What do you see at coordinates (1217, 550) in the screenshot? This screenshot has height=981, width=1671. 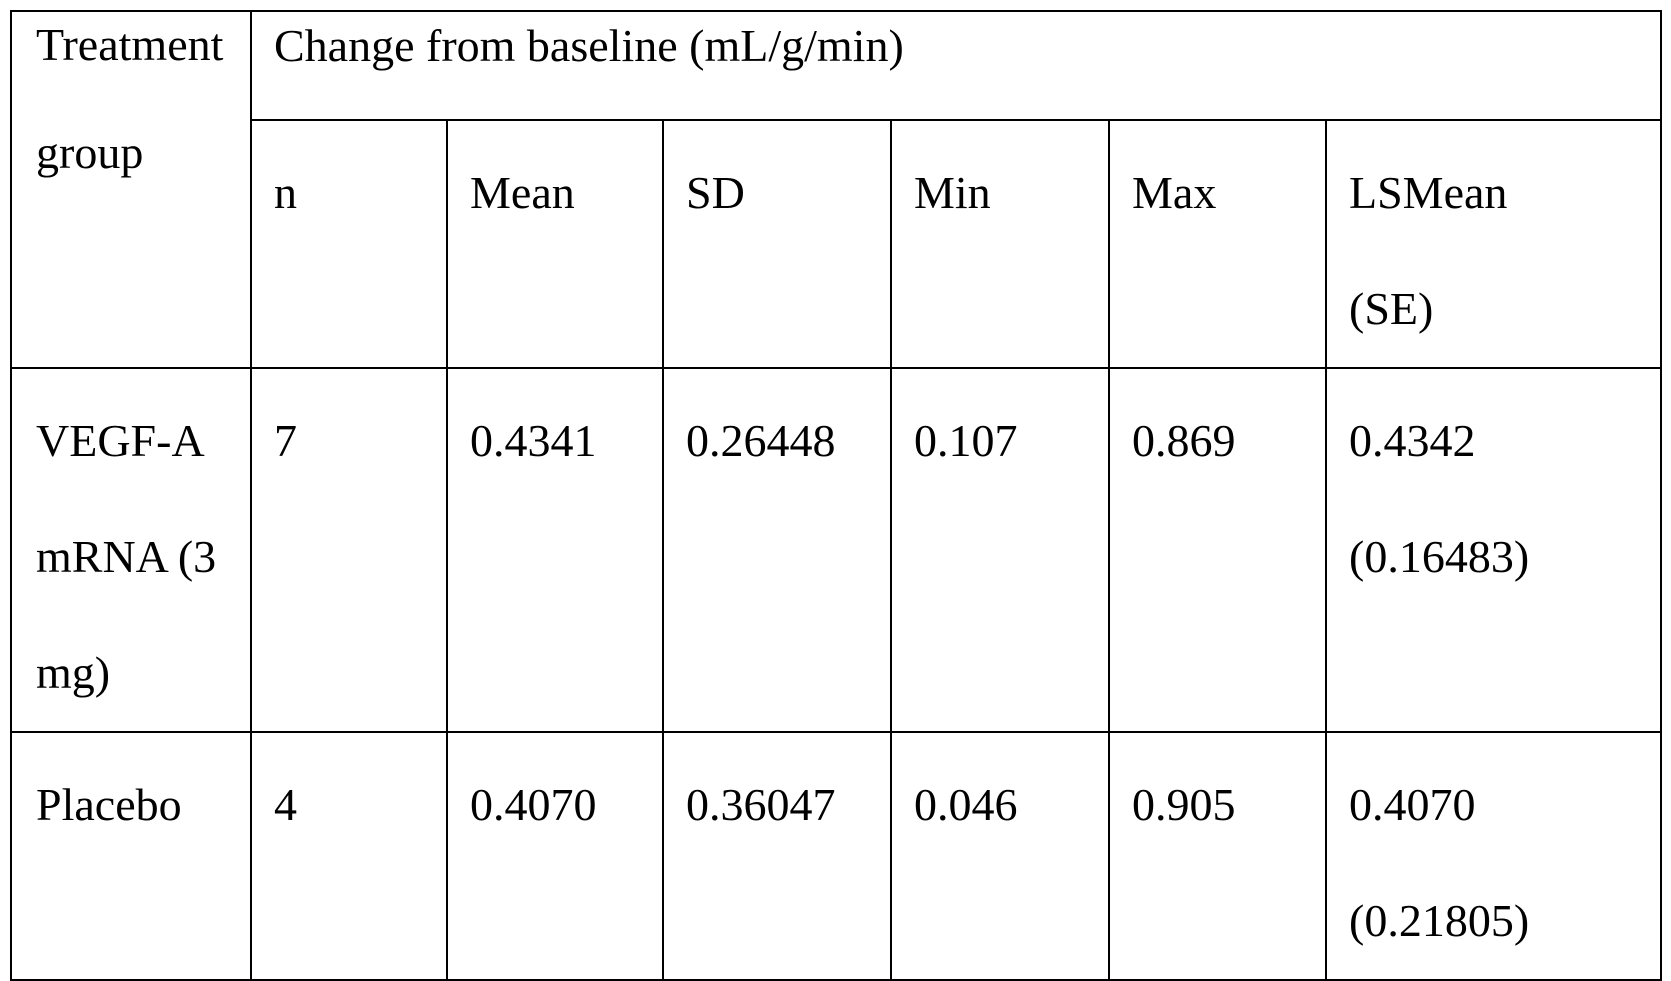 I see `max-cell: 0.869` at bounding box center [1217, 550].